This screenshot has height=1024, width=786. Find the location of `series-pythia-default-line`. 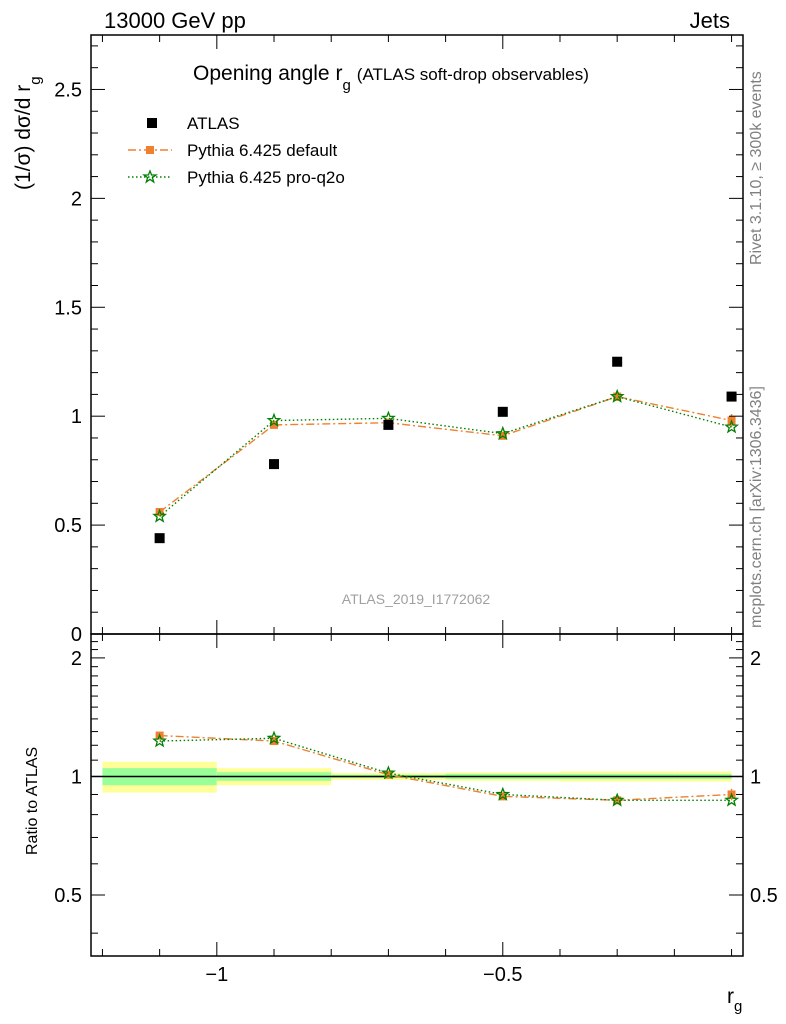

series-pythia-default-line is located at coordinates (445, 454).